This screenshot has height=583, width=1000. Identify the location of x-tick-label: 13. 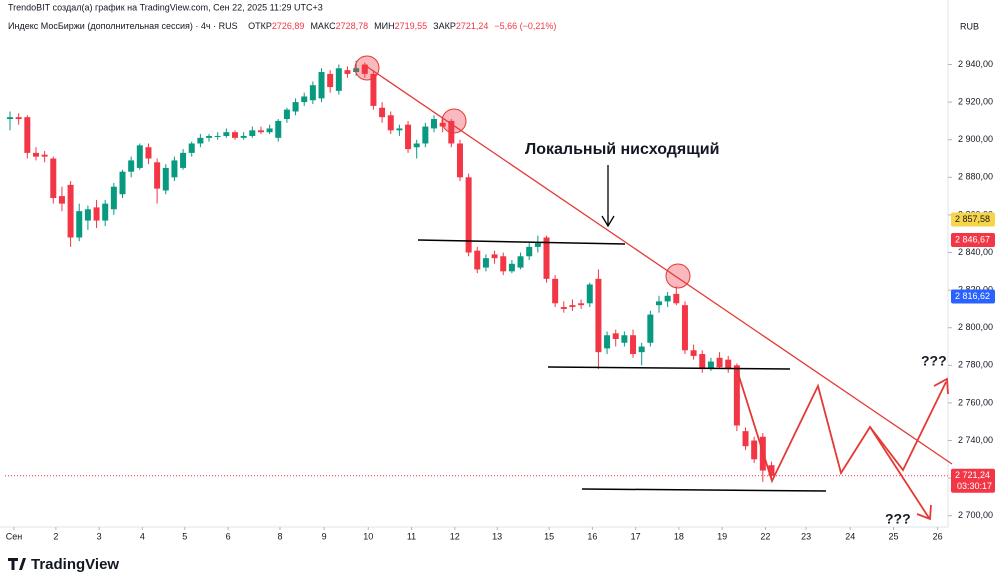
(497, 536).